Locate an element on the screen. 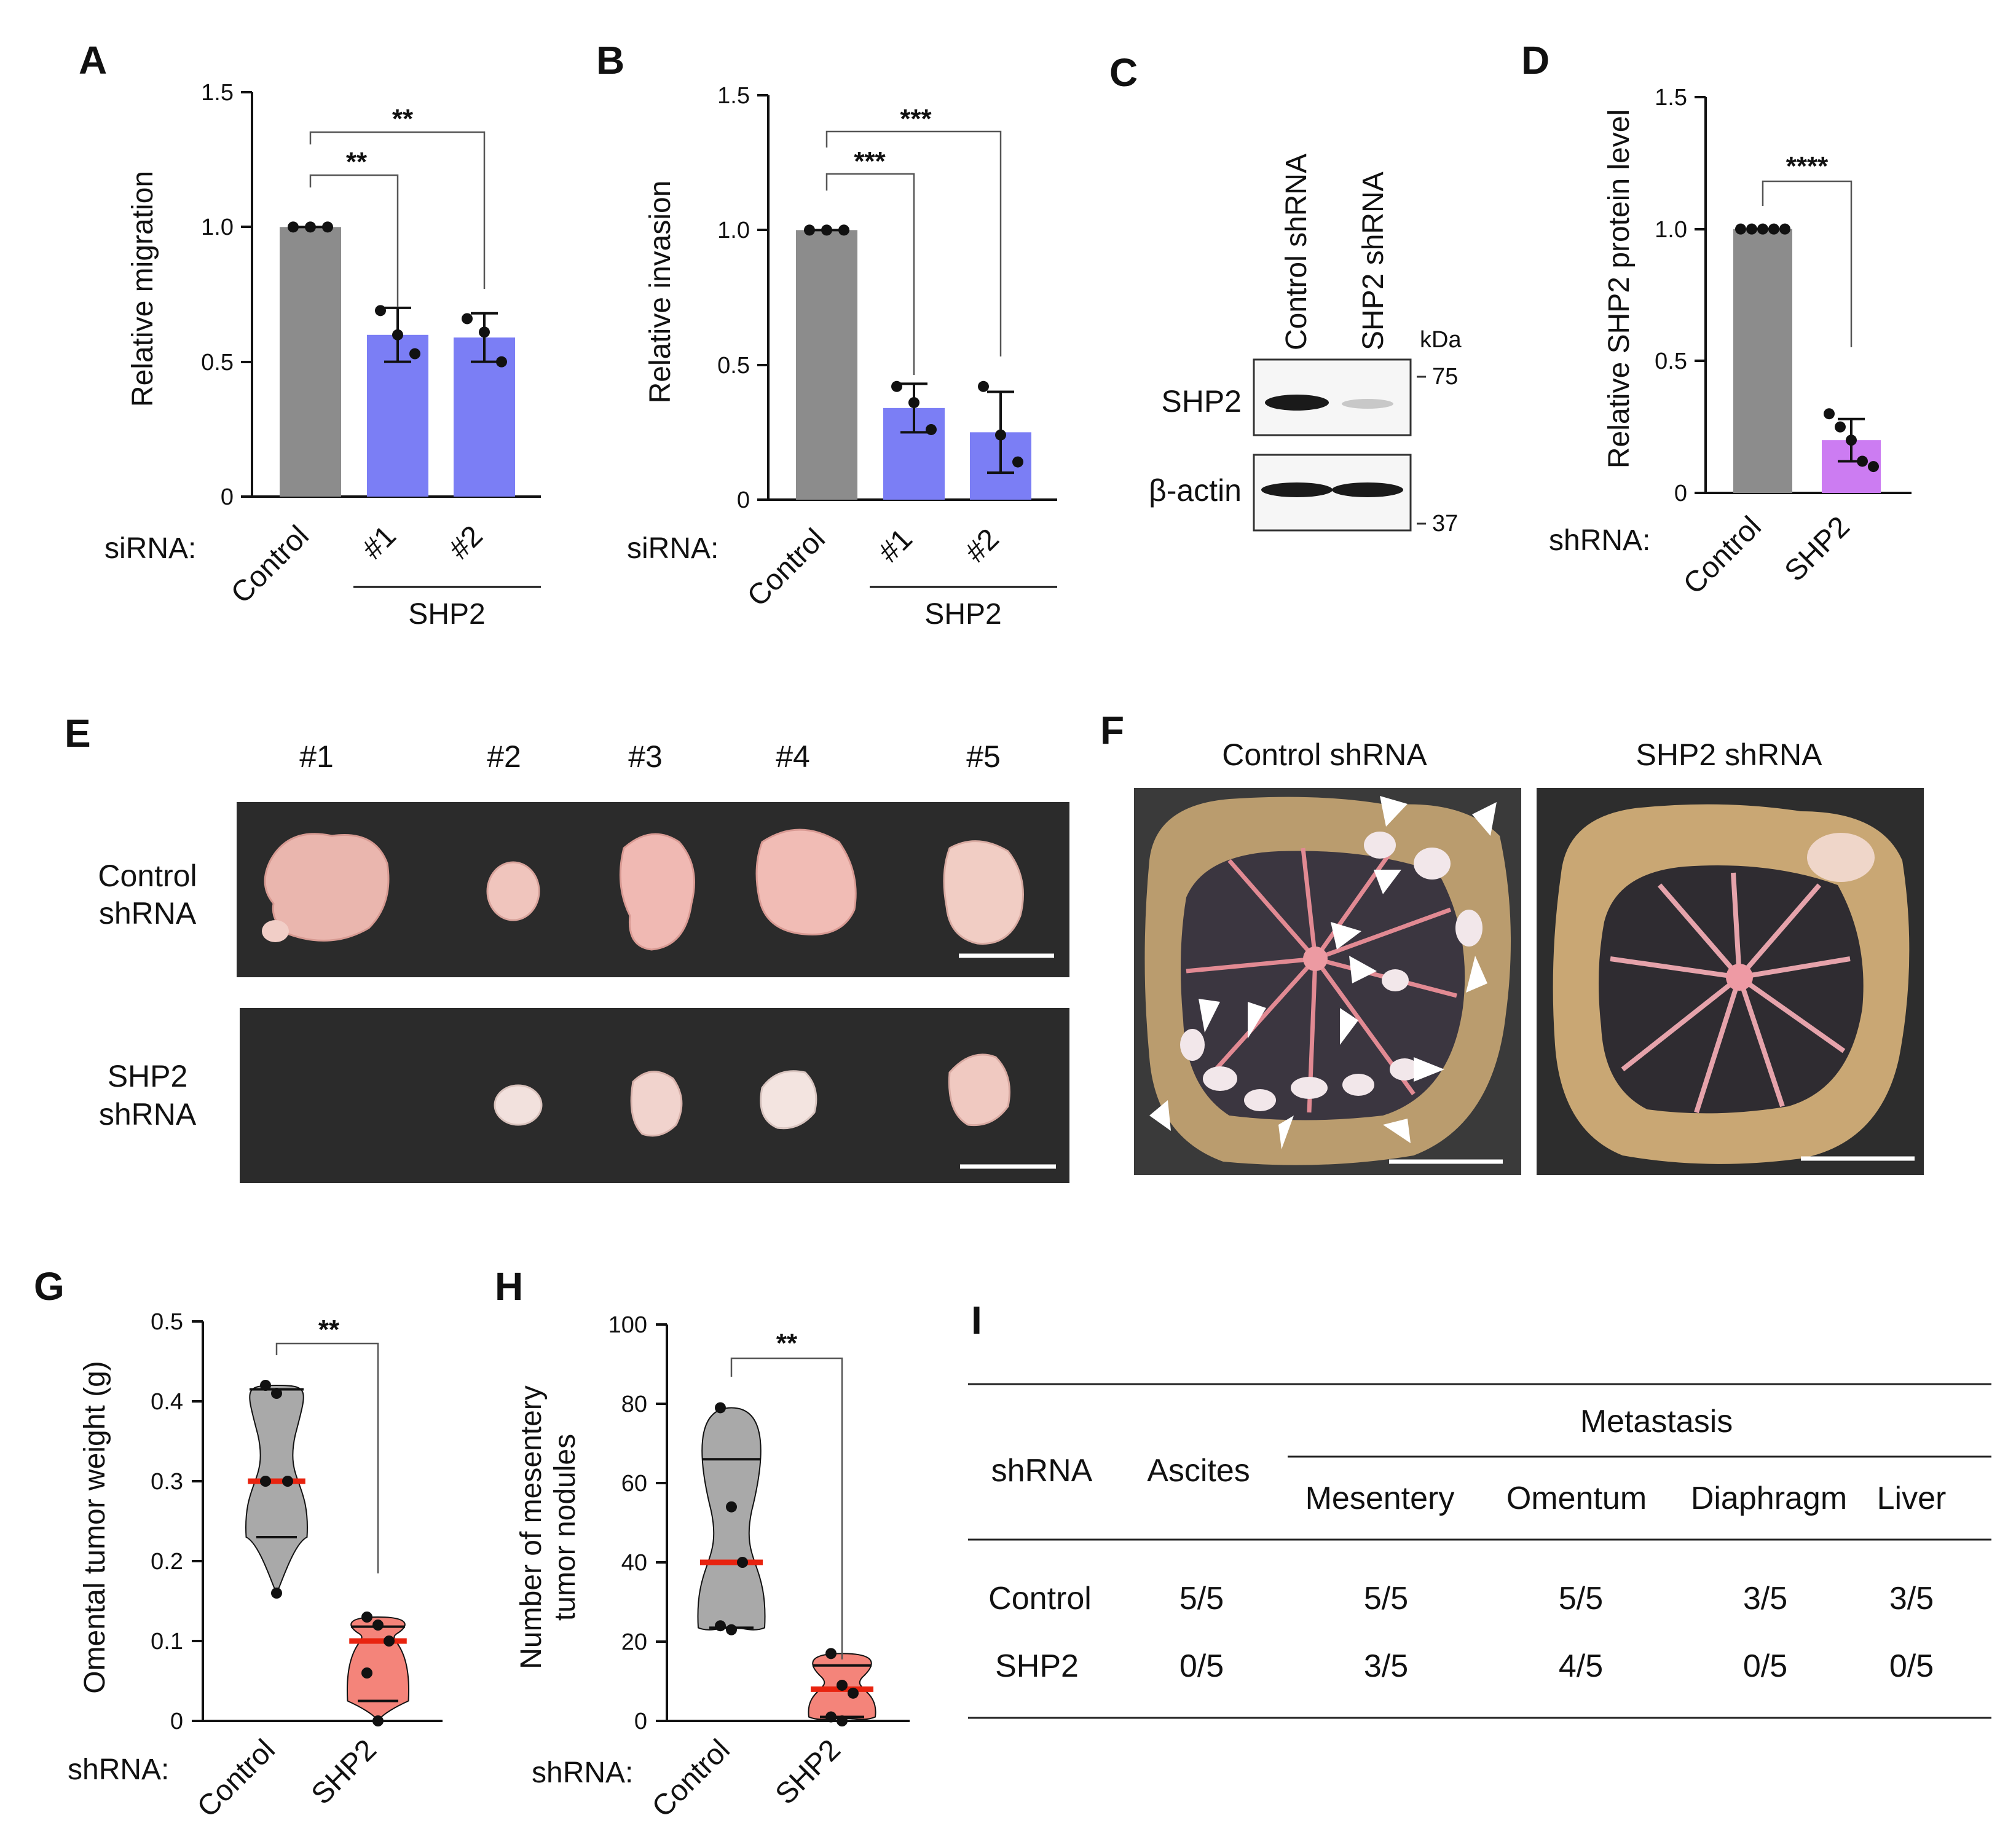 This screenshot has height=1842, width=2016. y-tick-label: 1.0 is located at coordinates (733, 231).